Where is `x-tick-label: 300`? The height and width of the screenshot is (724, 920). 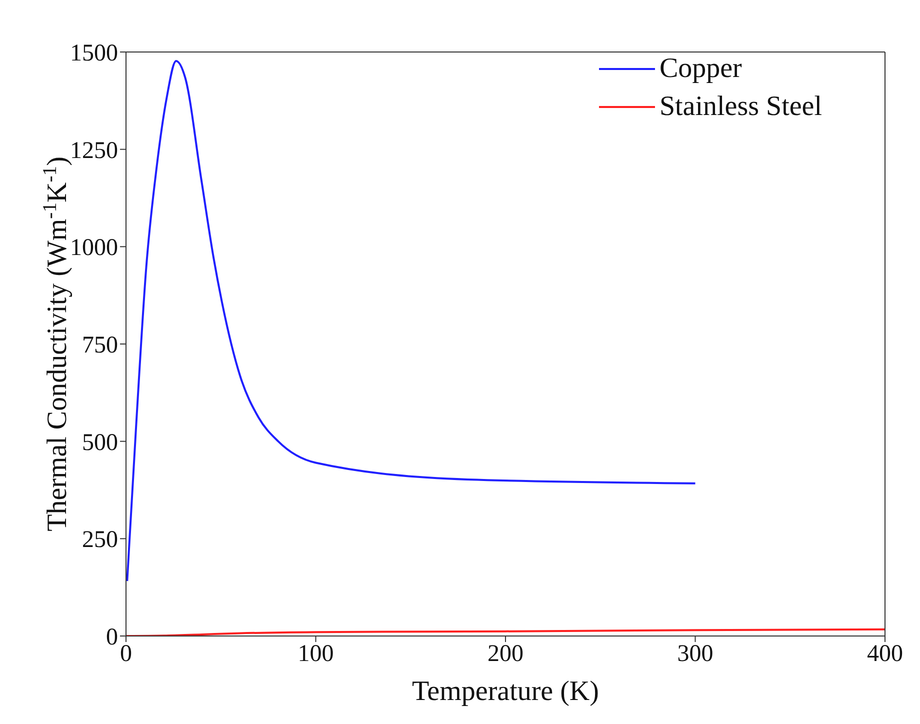
x-tick-label: 300 is located at coordinates (695, 654).